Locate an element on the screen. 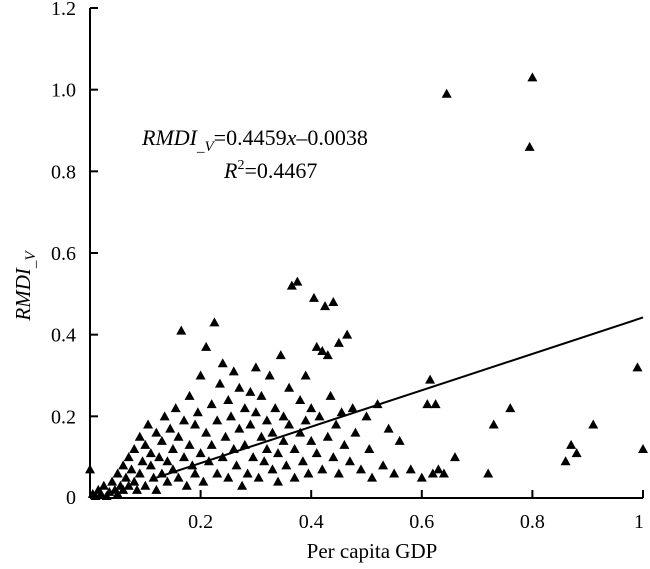  x-tick-label: 0.2 is located at coordinates (200, 522).